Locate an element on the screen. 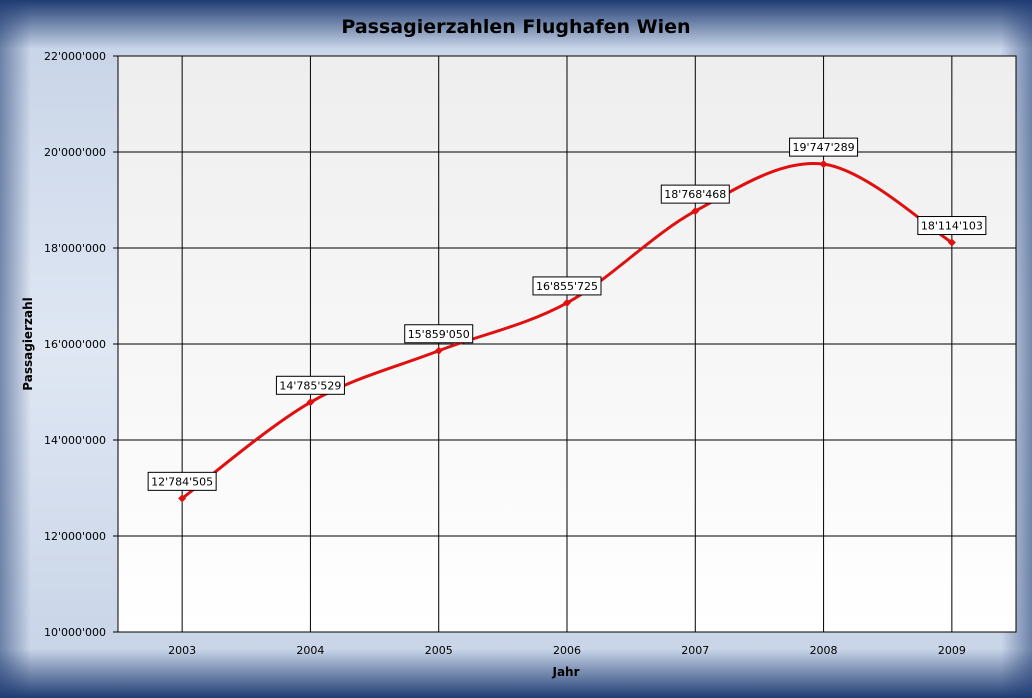 Image resolution: width=1032 pixels, height=698 pixels. y-tick-label: 16'000'000 is located at coordinates (75, 344).